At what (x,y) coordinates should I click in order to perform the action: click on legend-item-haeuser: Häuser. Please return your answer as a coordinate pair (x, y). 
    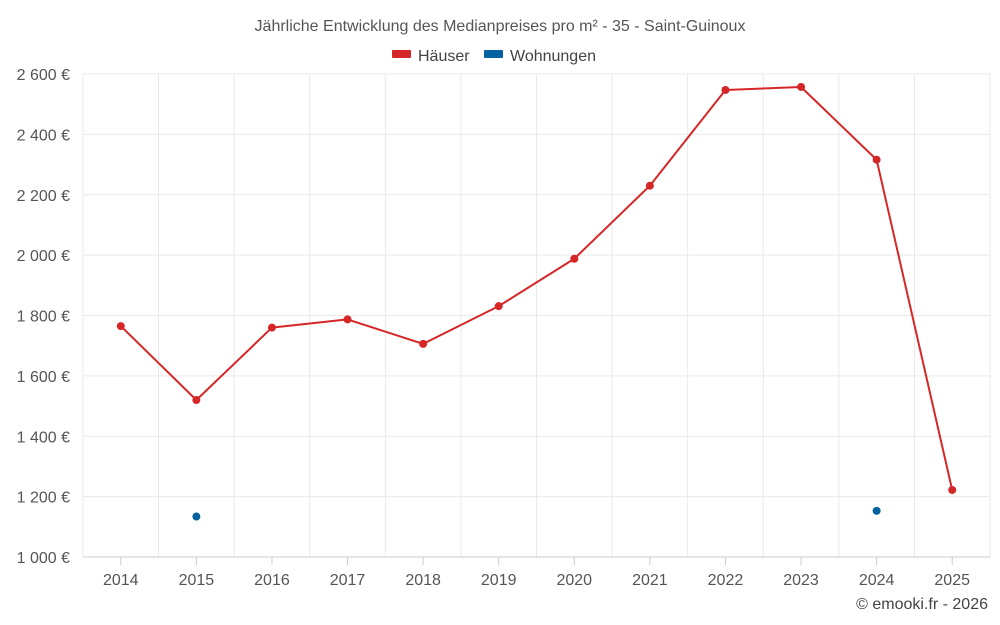
    Looking at the image, I should click on (431, 56).